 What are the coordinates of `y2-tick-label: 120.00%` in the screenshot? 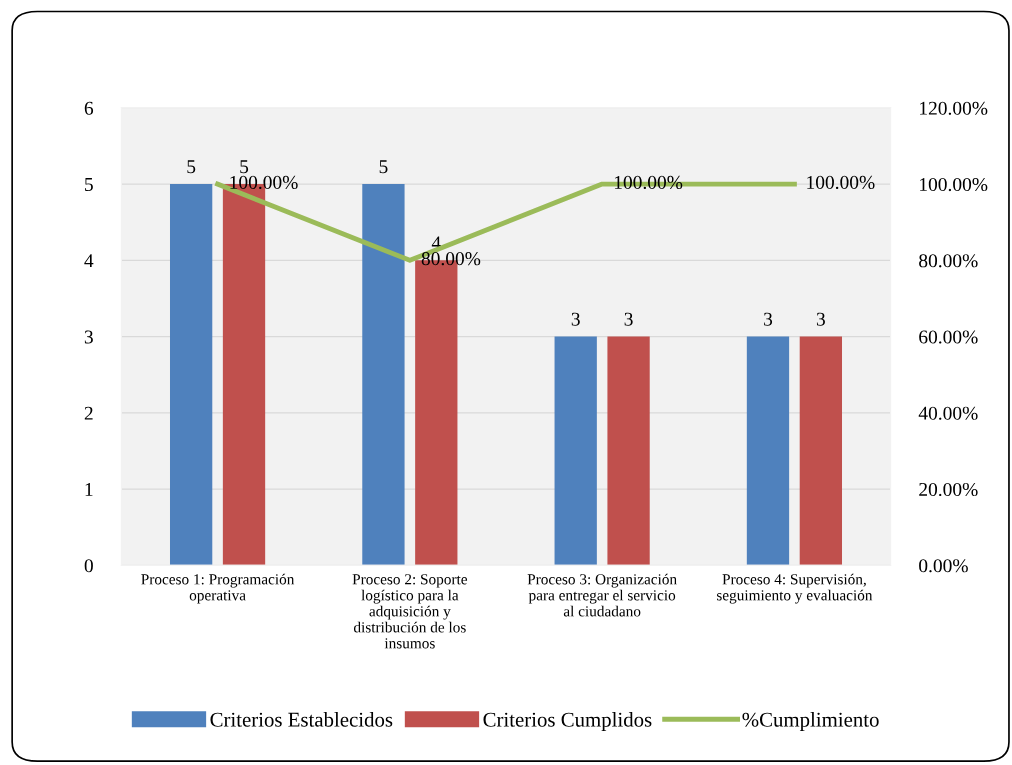 It's located at (954, 108).